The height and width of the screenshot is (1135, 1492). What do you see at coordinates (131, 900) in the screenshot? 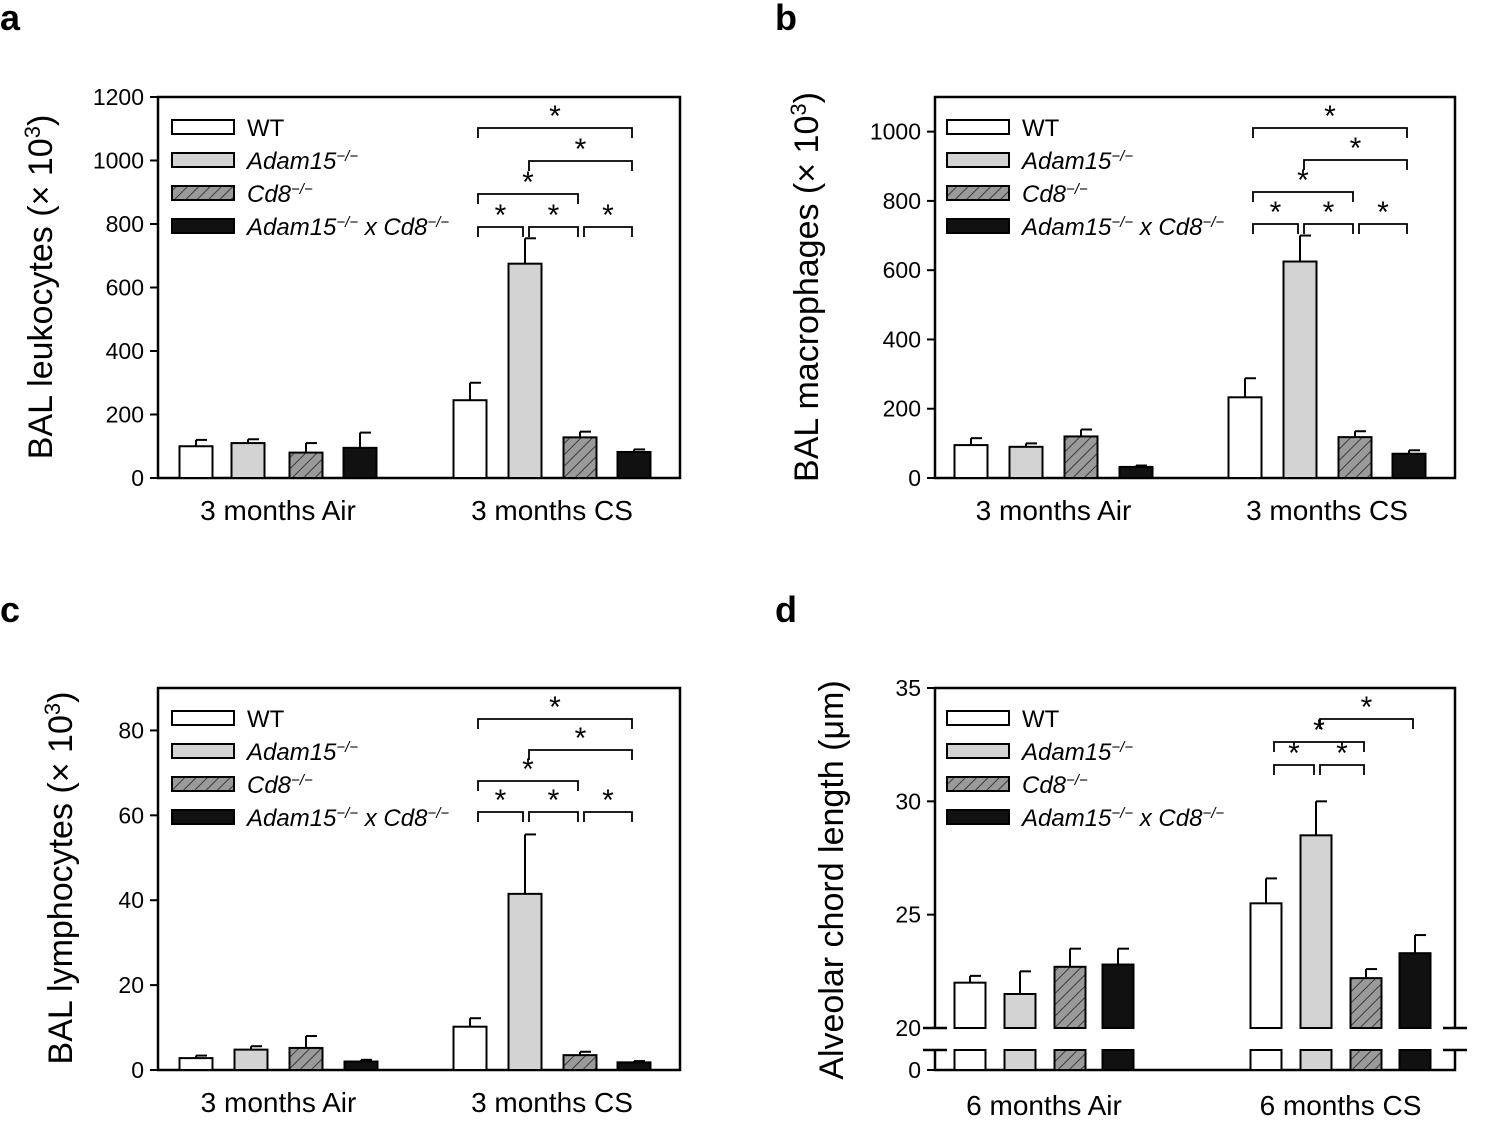
I see `y-tick-label: 40` at bounding box center [131, 900].